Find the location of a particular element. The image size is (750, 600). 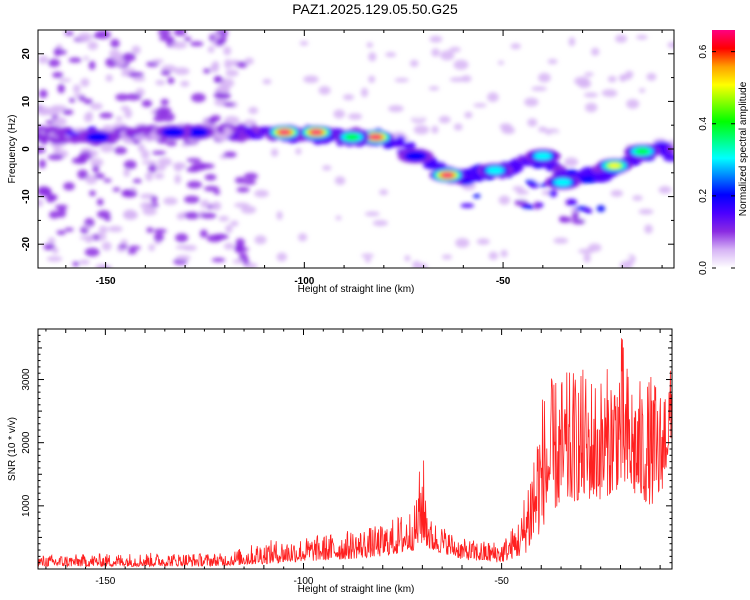

x-tick-label: -50 is located at coordinates (503, 281).